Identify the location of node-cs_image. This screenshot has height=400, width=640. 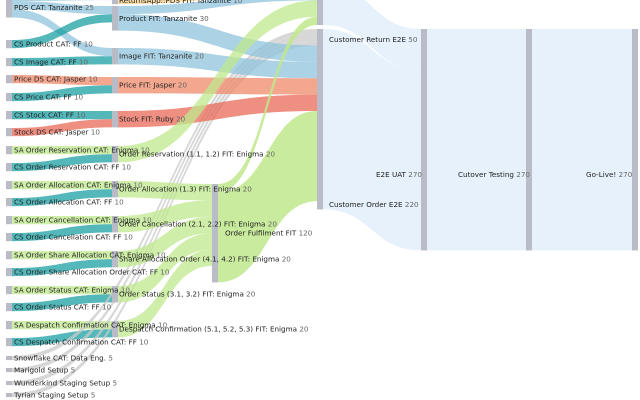
(9, 62).